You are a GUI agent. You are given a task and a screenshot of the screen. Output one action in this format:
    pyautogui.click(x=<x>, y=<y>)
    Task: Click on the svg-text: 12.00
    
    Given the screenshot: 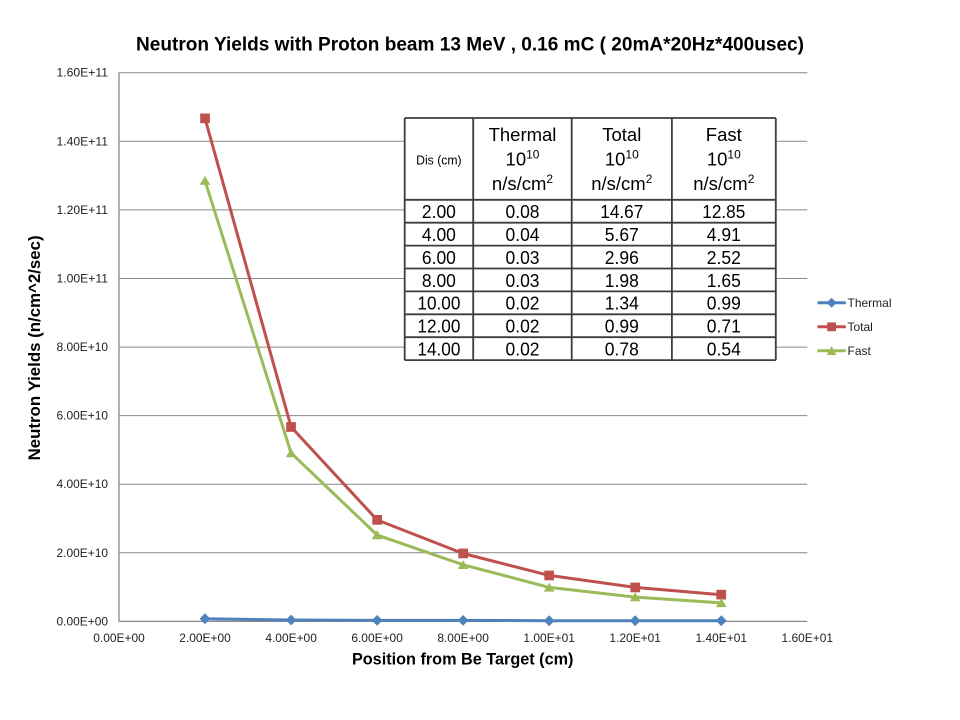 What is the action you would take?
    pyautogui.click(x=438, y=326)
    